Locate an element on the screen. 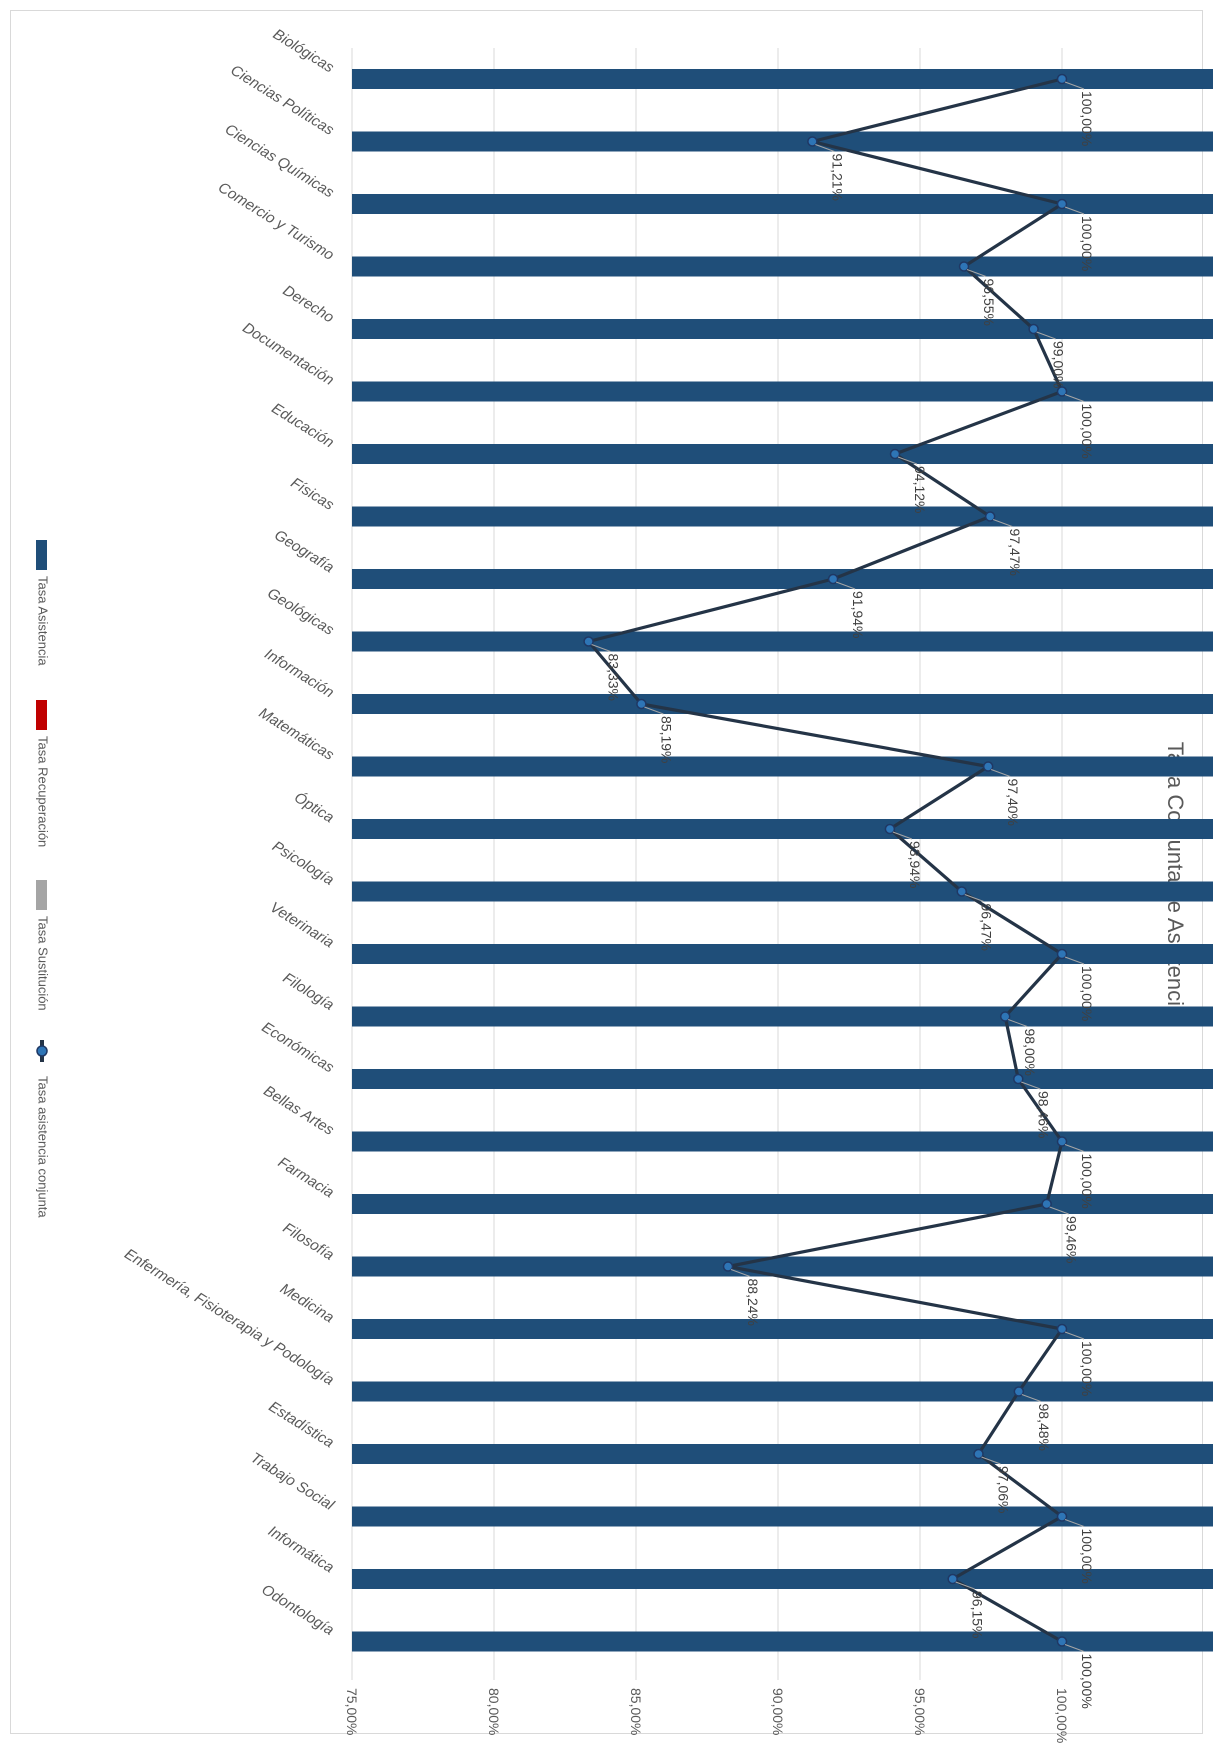 Image resolution: width=1213 pixels, height=1744 pixels. category-label: Geografía is located at coordinates (304, 552).